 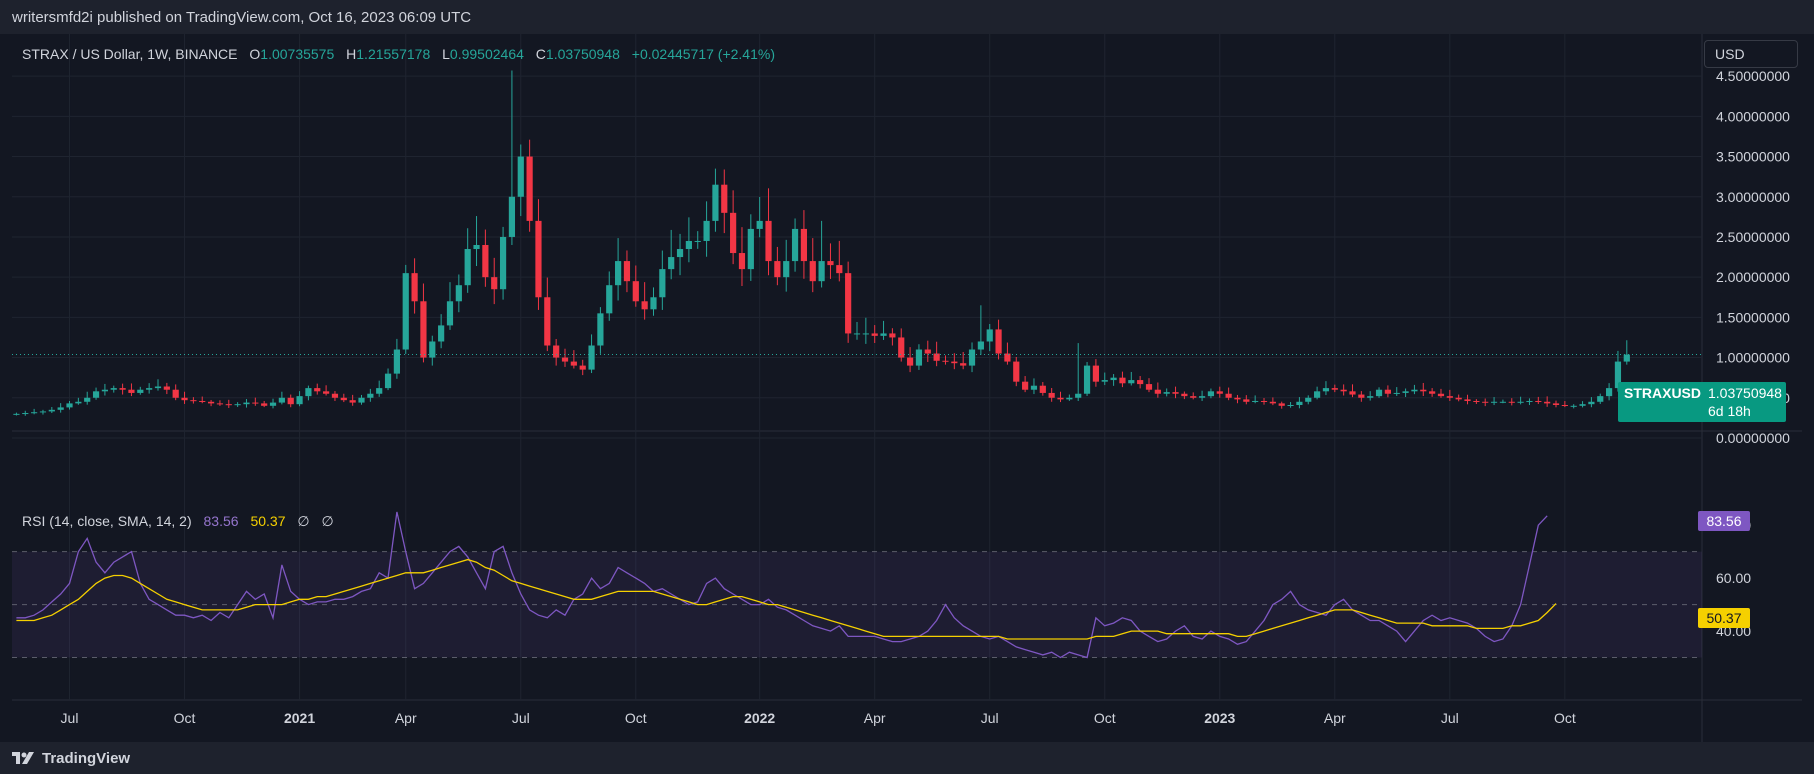 I want to click on tradingview-logo-icon, so click(x=24, y=758).